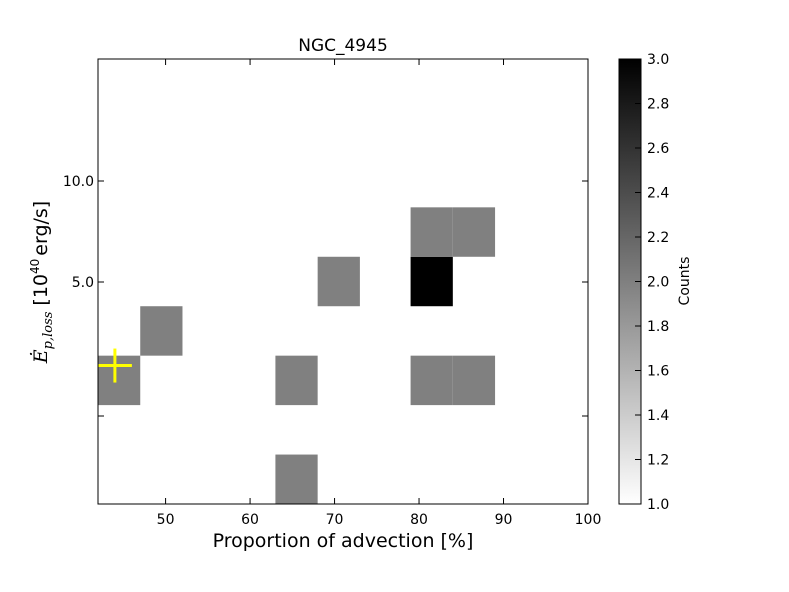  I want to click on colorbar-tick-label: 1.2, so click(658, 461).